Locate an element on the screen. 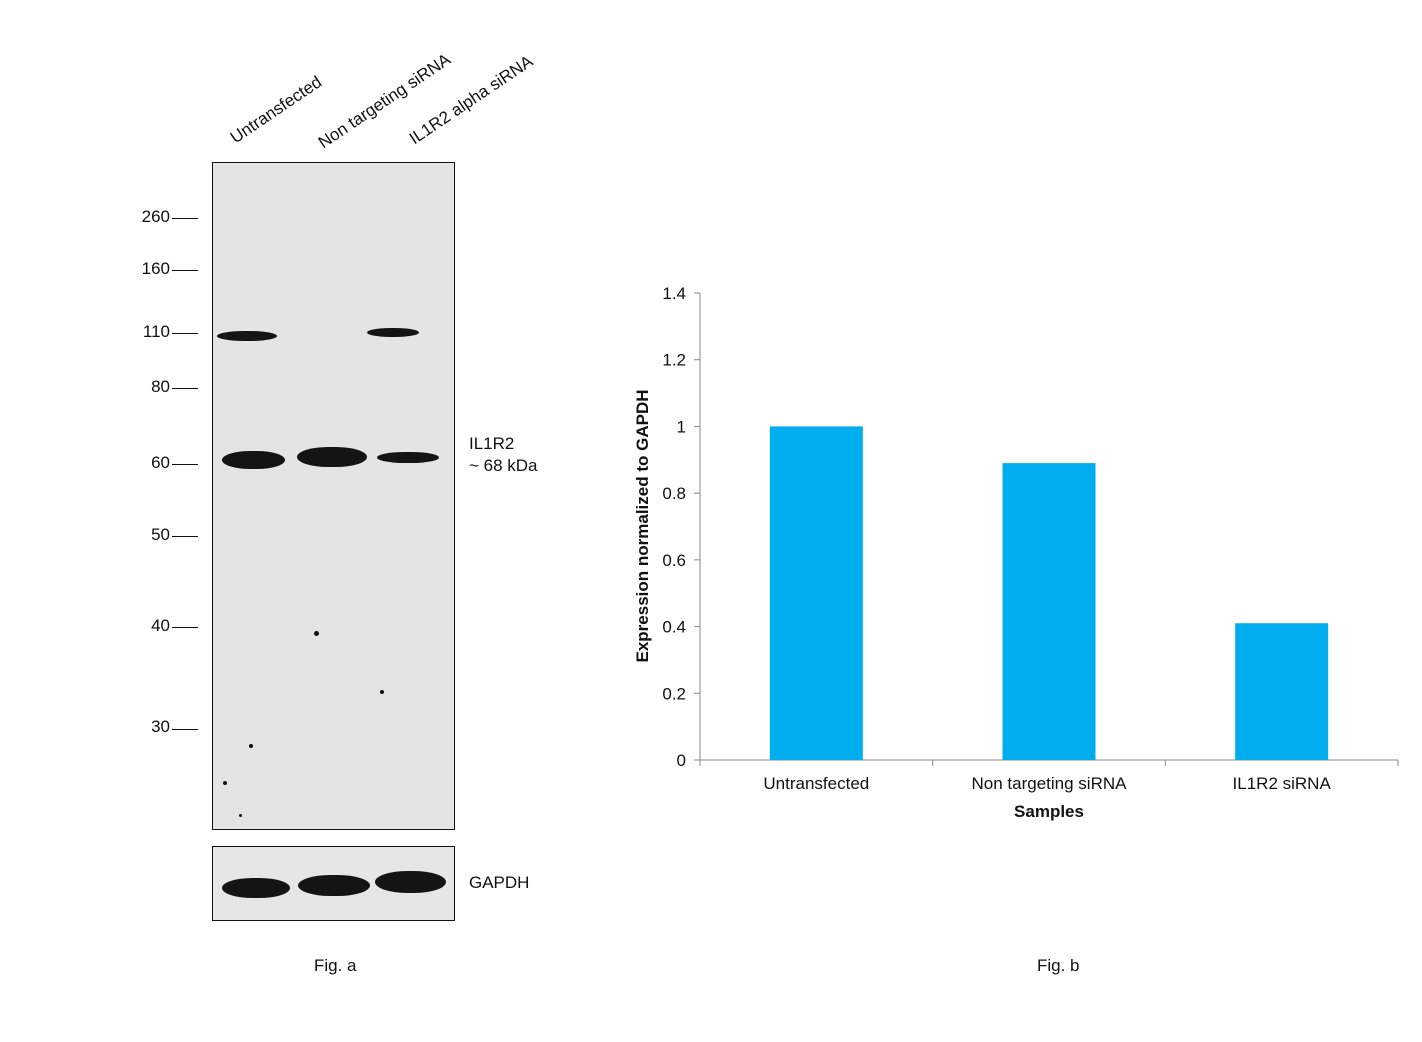 This screenshot has width=1422, height=1042. band-gapdh-lane2 is located at coordinates (334, 885).